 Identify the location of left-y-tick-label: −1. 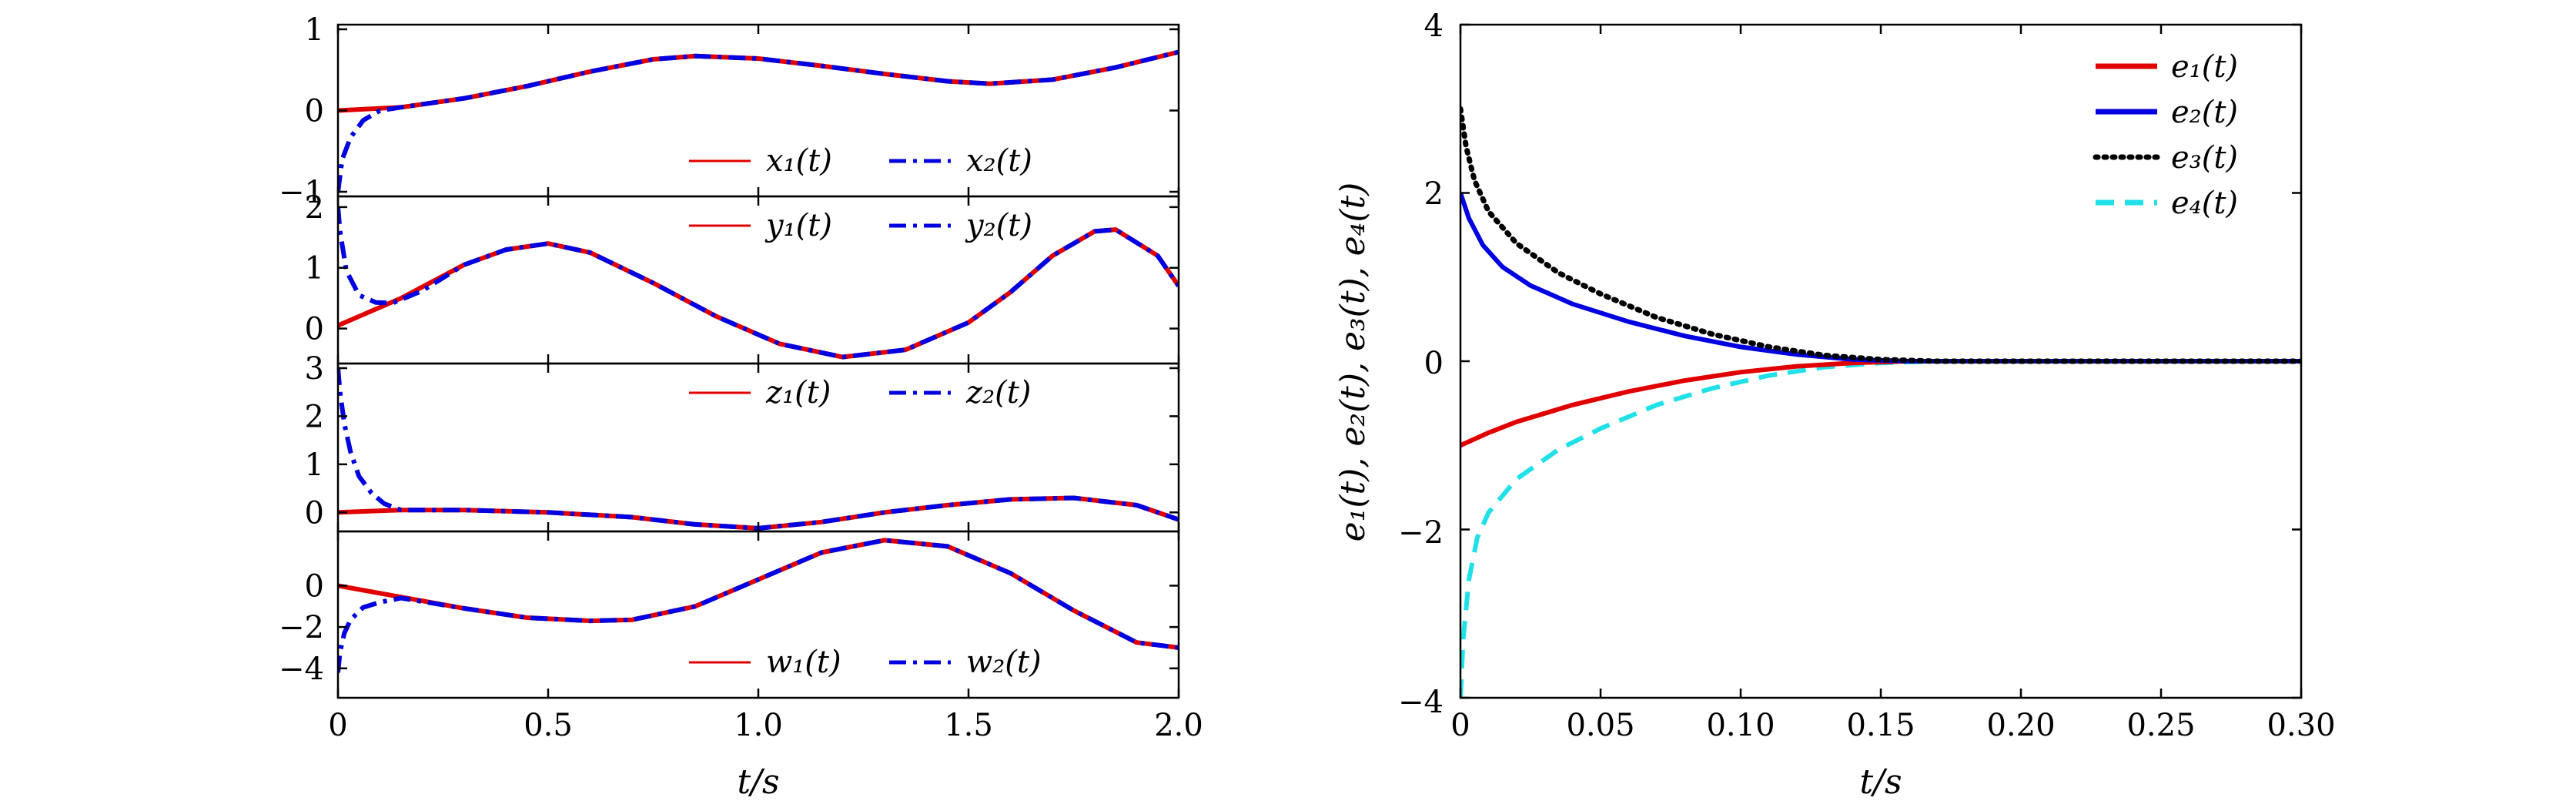
(302, 192).